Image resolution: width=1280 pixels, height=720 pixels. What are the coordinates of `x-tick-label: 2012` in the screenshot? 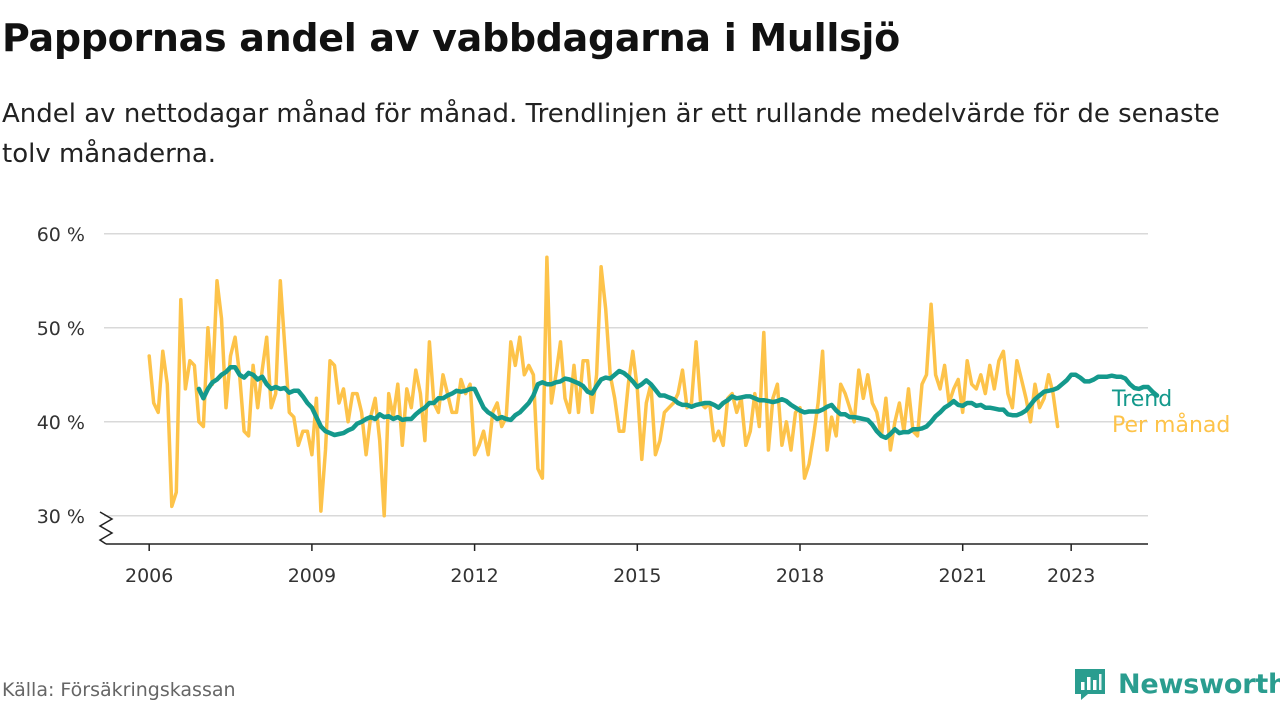 It's located at (474, 576).